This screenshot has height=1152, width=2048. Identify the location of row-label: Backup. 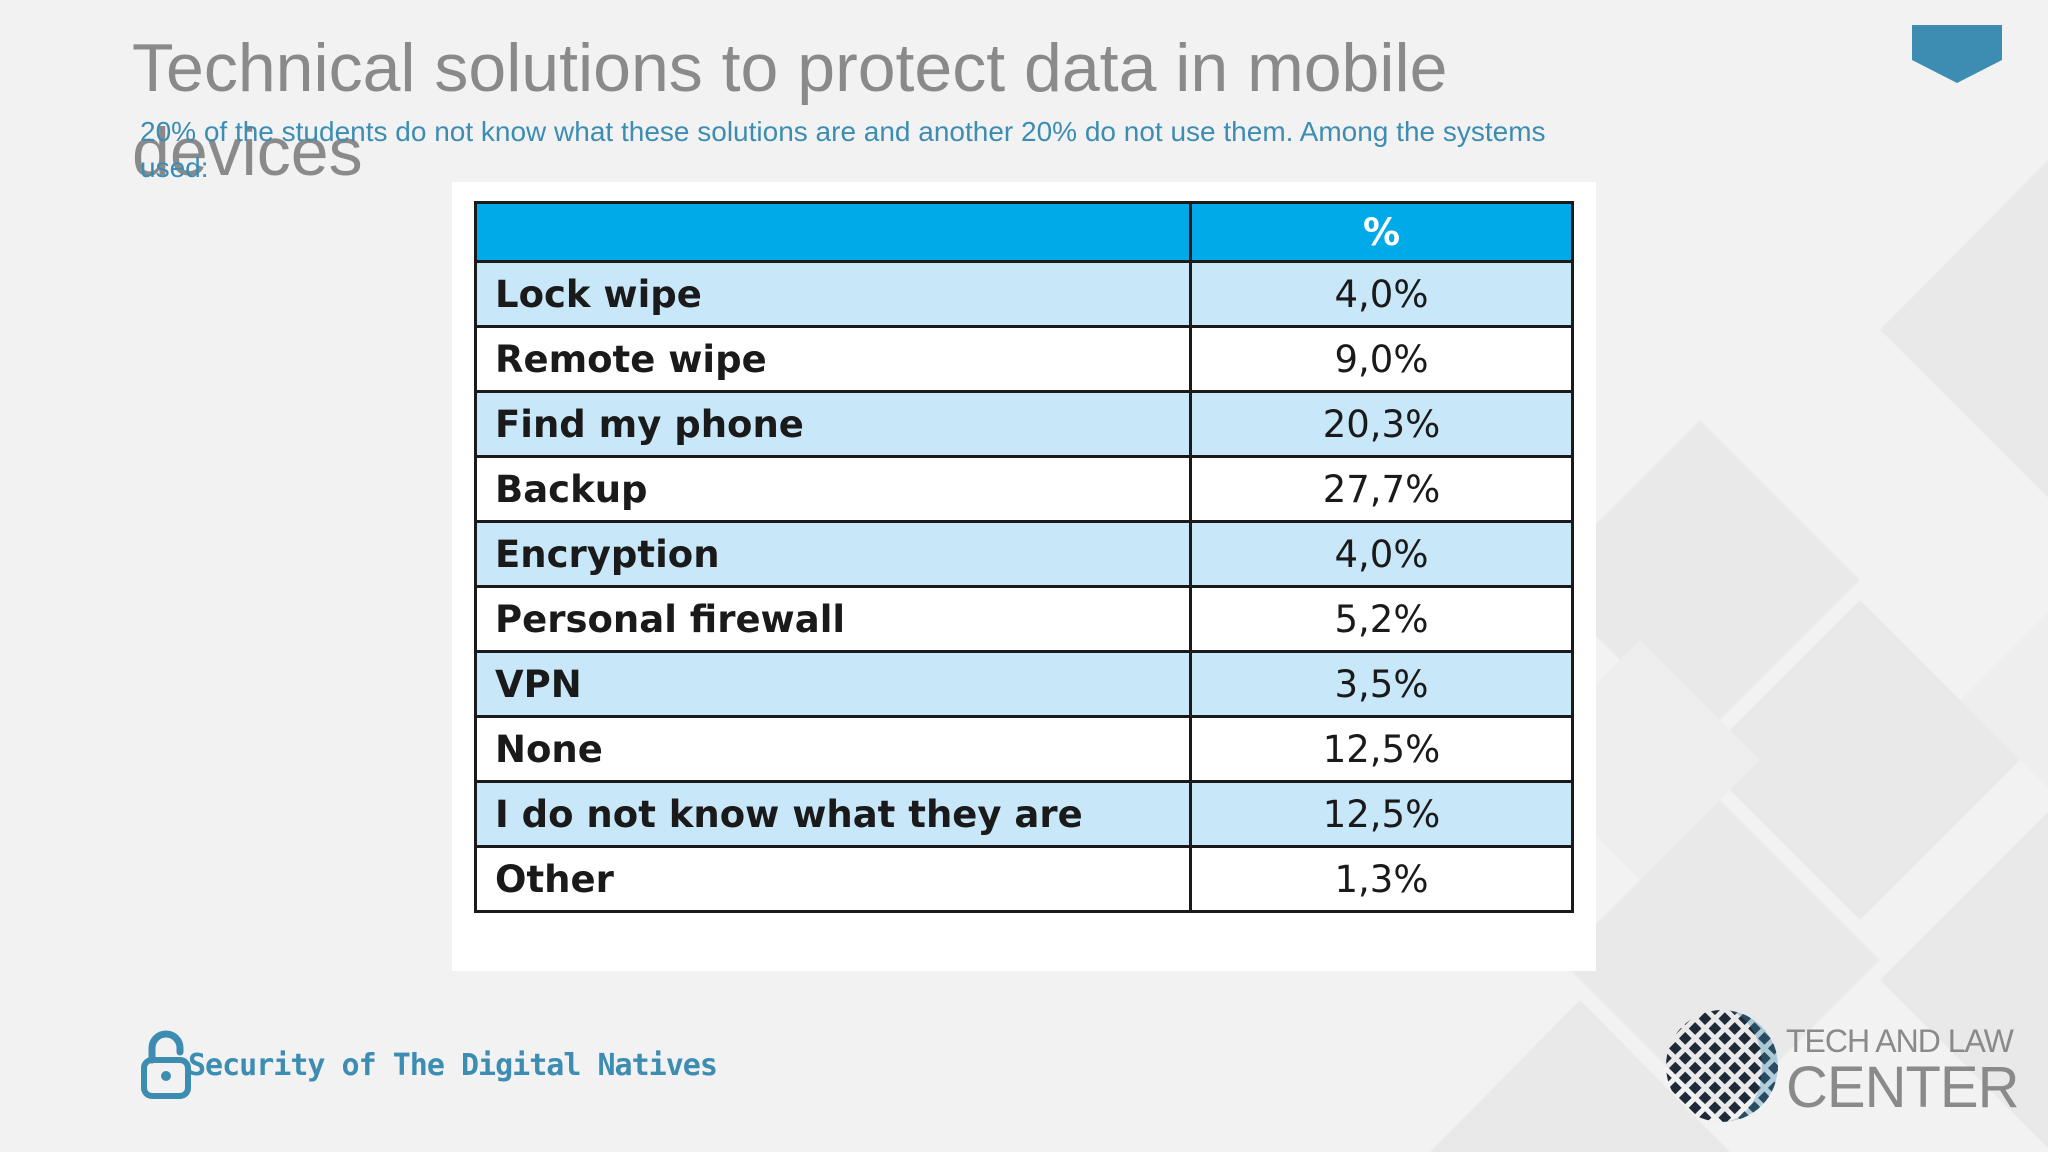
(833, 489).